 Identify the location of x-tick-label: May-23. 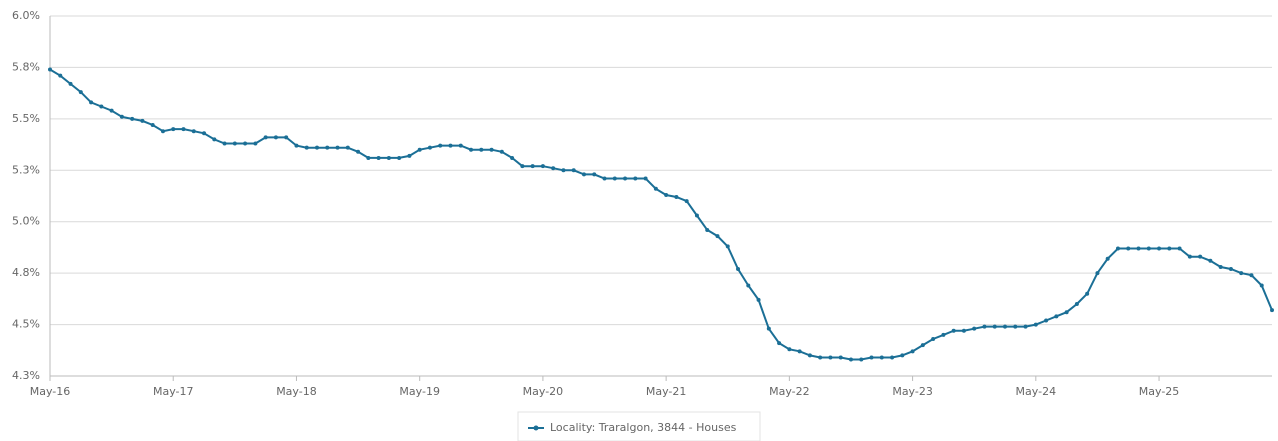
(912, 391).